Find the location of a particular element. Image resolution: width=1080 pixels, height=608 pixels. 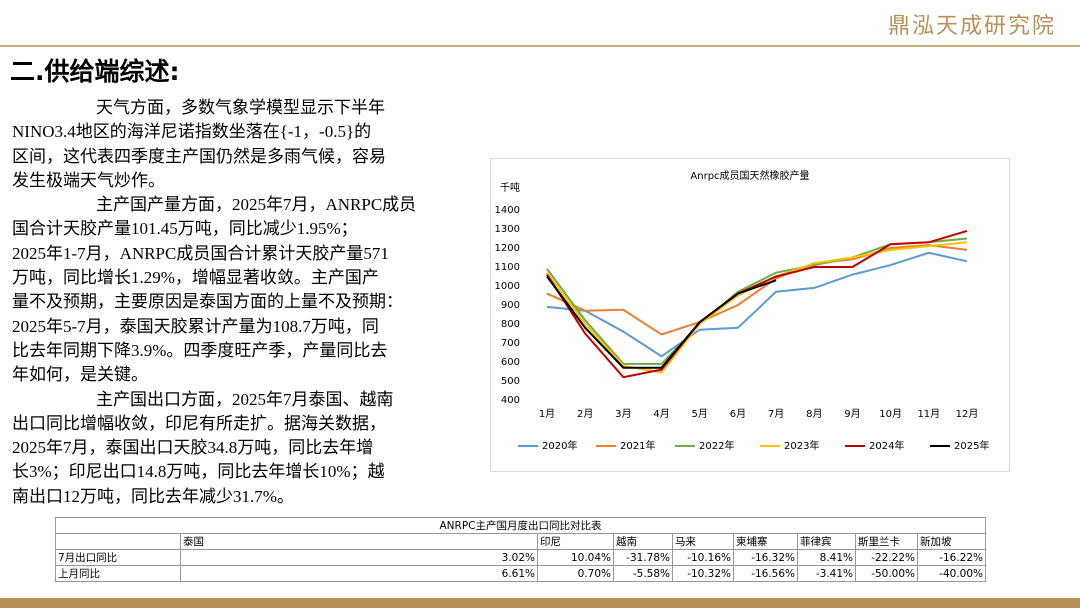

text-line: 区间，这代表四季度主产国仍然是多雨气候，容易 is located at coordinates (199, 156).